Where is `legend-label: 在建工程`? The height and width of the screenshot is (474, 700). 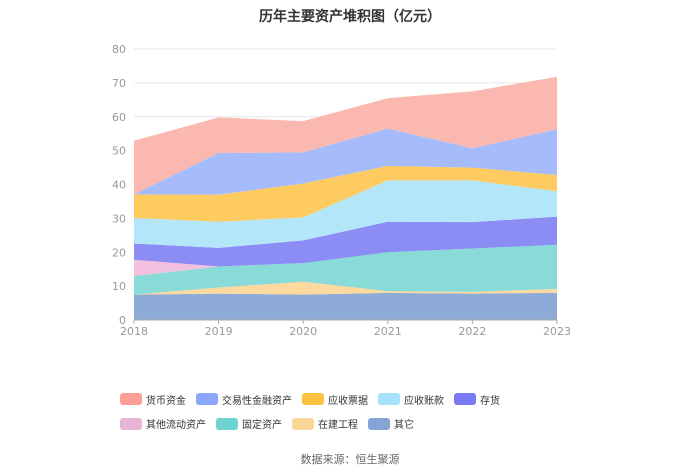
legend-label: 在建工程 is located at coordinates (338, 425).